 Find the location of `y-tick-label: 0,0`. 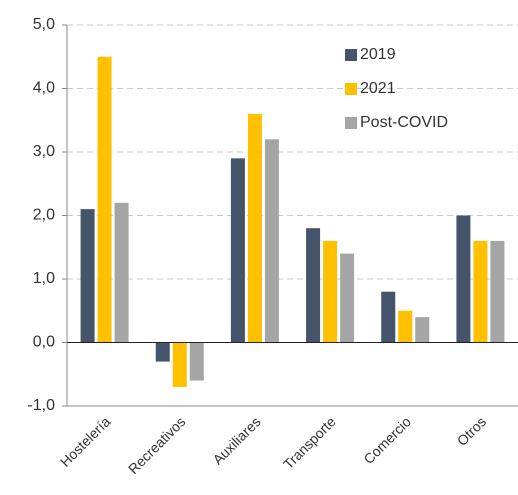

y-tick-label: 0,0 is located at coordinates (44, 342).